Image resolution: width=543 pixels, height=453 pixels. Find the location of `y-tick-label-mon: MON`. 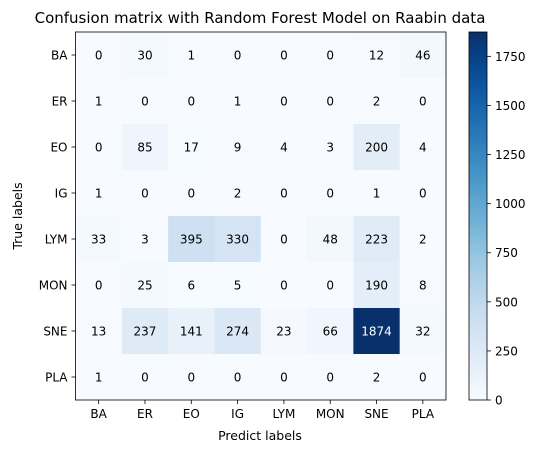

y-tick-label-mon: MON is located at coordinates (53, 286).